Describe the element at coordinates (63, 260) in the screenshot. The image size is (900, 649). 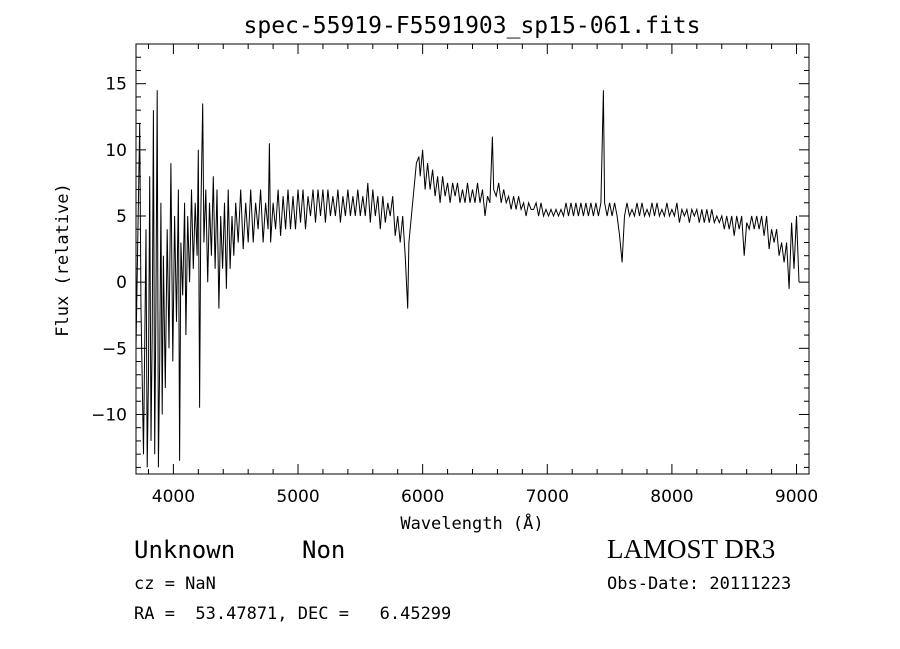
I see `y-axis-label: Flux (relative)` at that location.